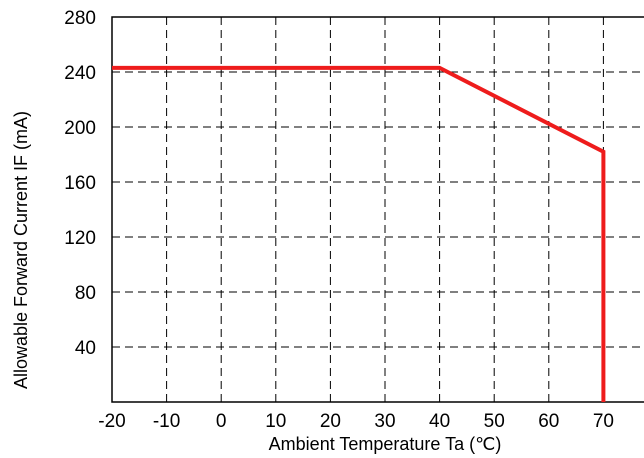 This screenshot has height=458, width=644. I want to click on x-axis-title: Ambient Temperature Ta (℃), so click(385, 444).